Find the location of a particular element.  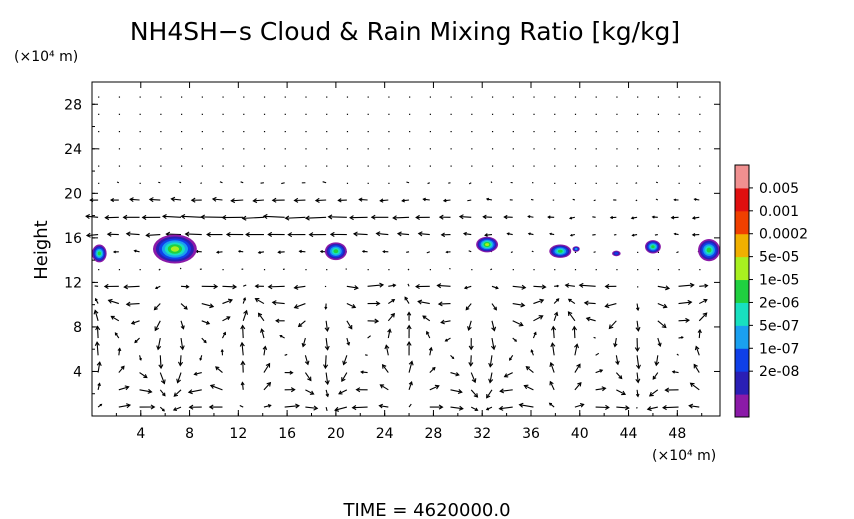

colorbar-label: 5e-07 is located at coordinates (779, 326).